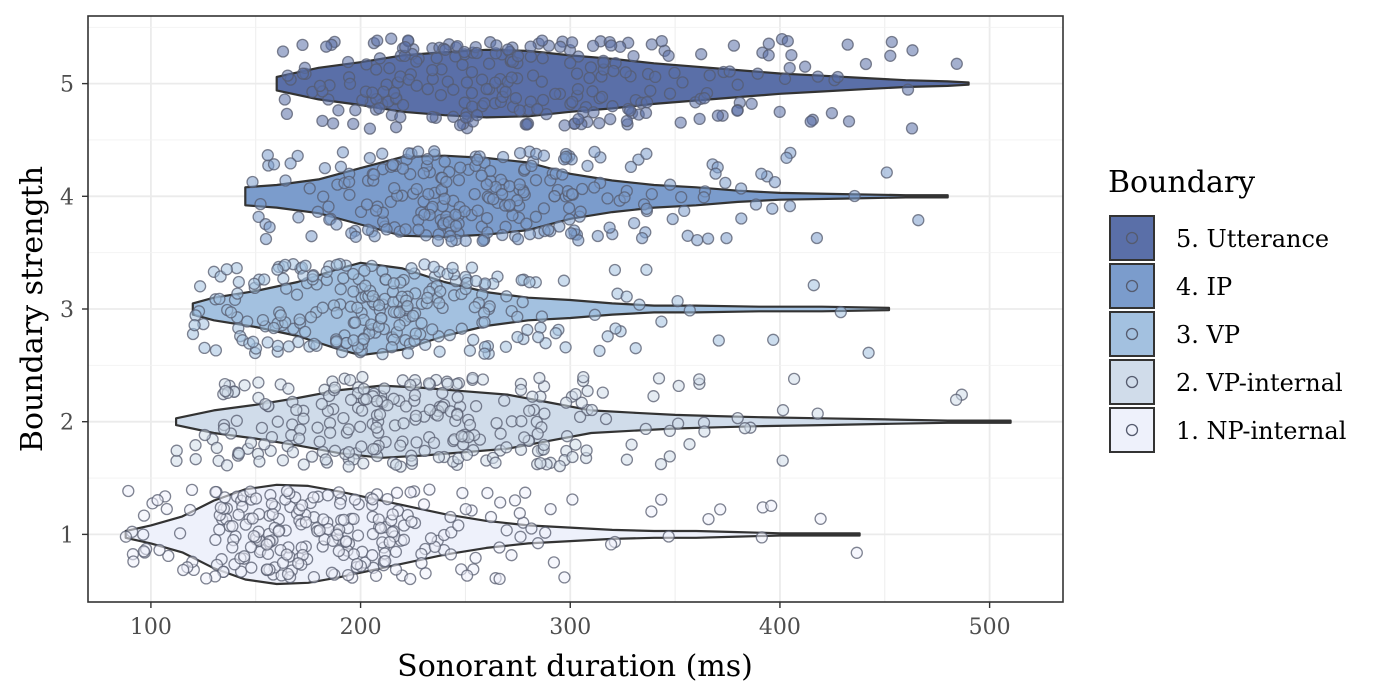 This screenshot has width=1400, height=700. I want to click on legend-title: Boundary, so click(1181, 182).